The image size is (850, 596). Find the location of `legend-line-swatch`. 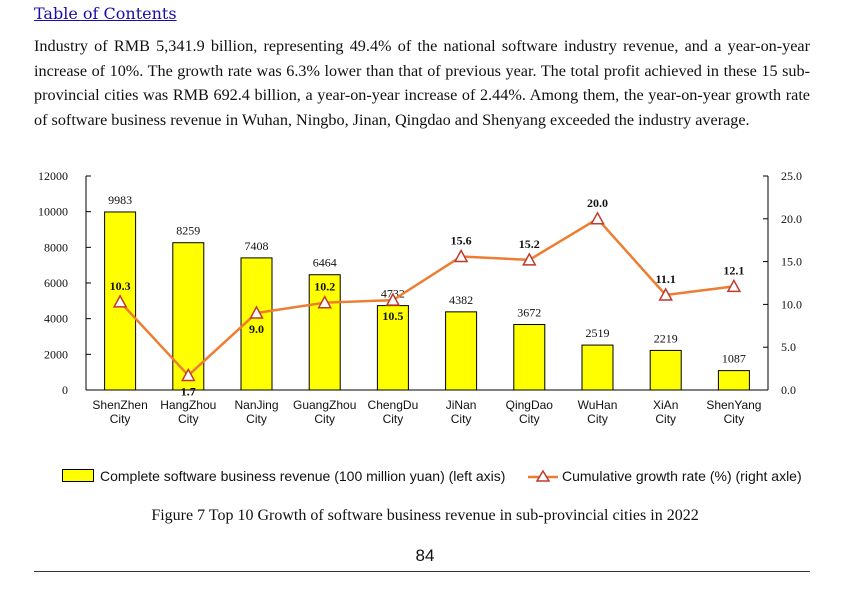

legend-line-swatch is located at coordinates (543, 475).